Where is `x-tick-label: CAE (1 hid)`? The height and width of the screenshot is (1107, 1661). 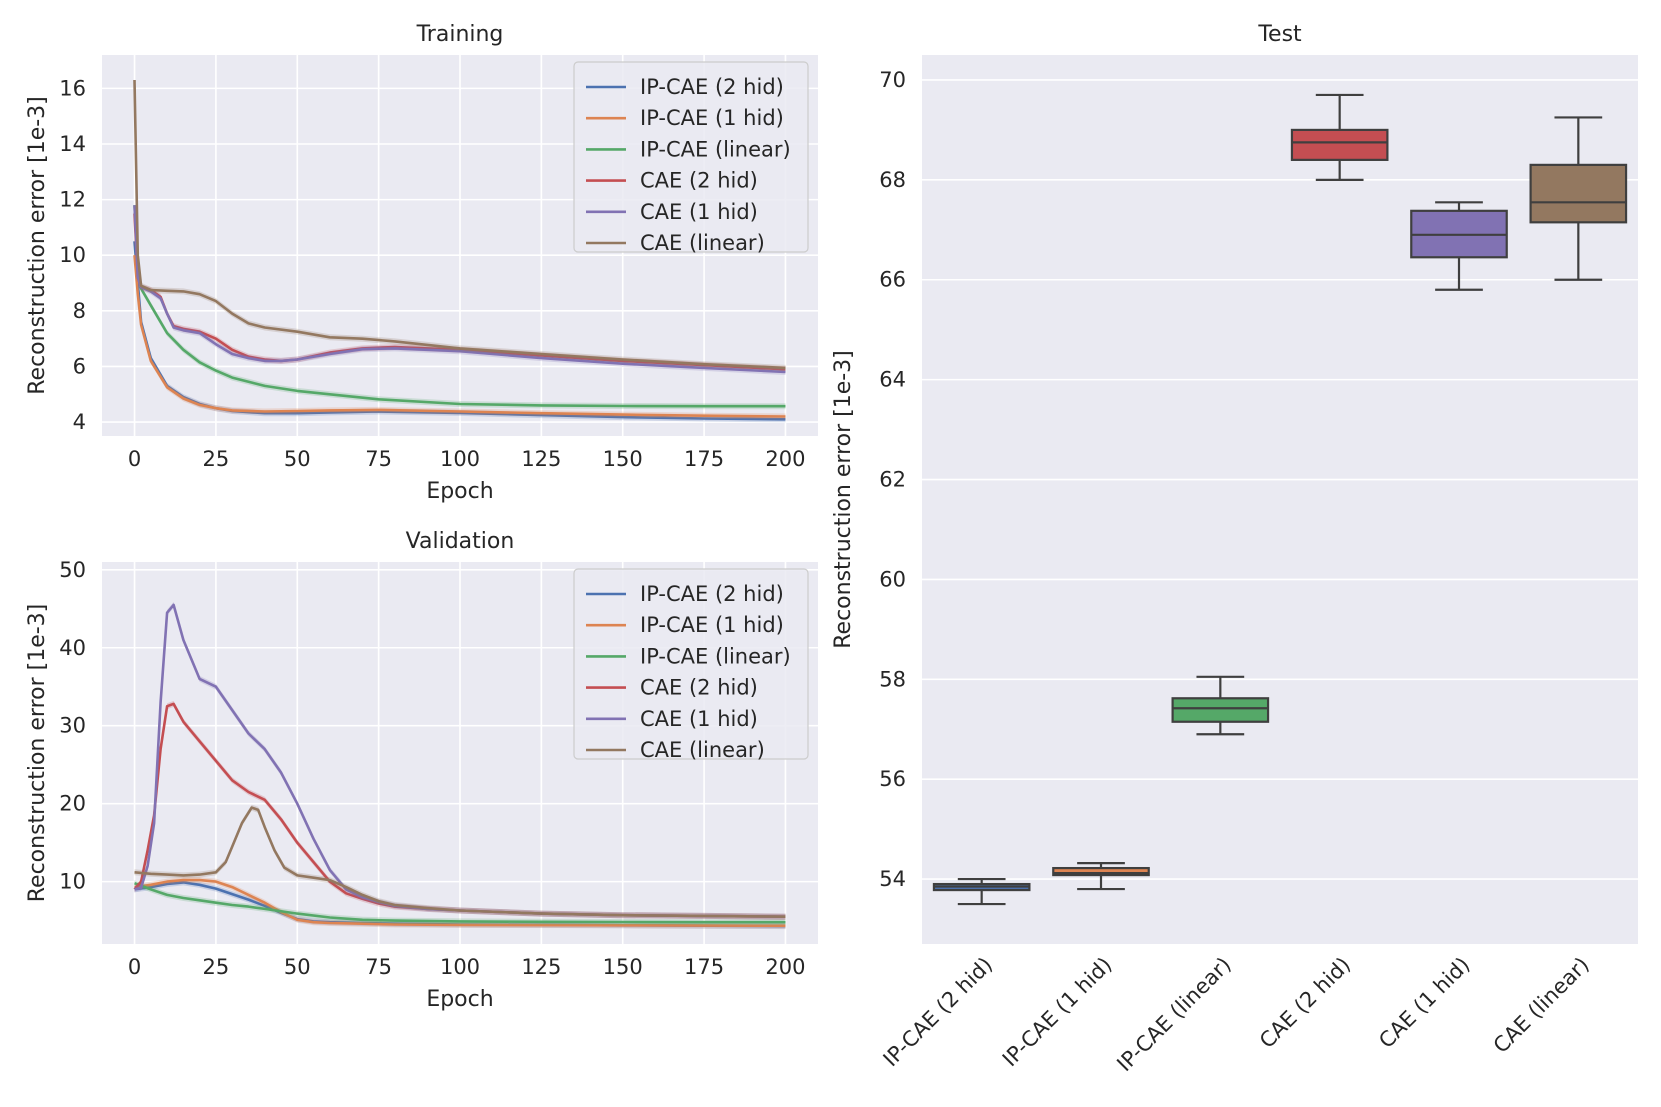
x-tick-label: CAE (1 hid) is located at coordinates (1424, 1003).